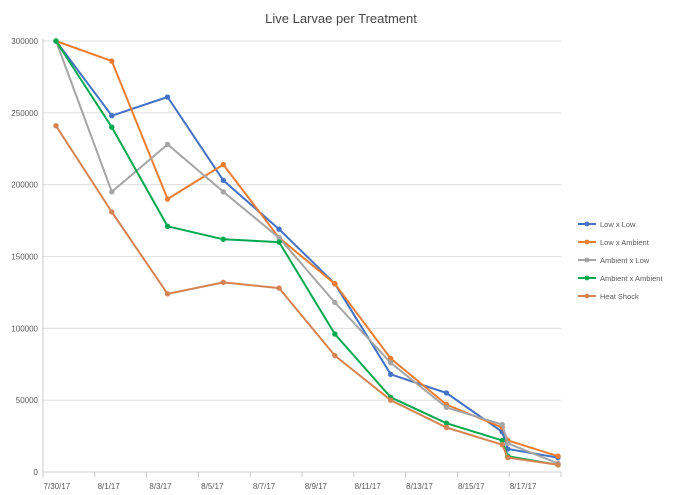 The height and width of the screenshot is (495, 683). What do you see at coordinates (625, 242) in the screenshot?
I see `legend-label: Low x Ambient` at bounding box center [625, 242].